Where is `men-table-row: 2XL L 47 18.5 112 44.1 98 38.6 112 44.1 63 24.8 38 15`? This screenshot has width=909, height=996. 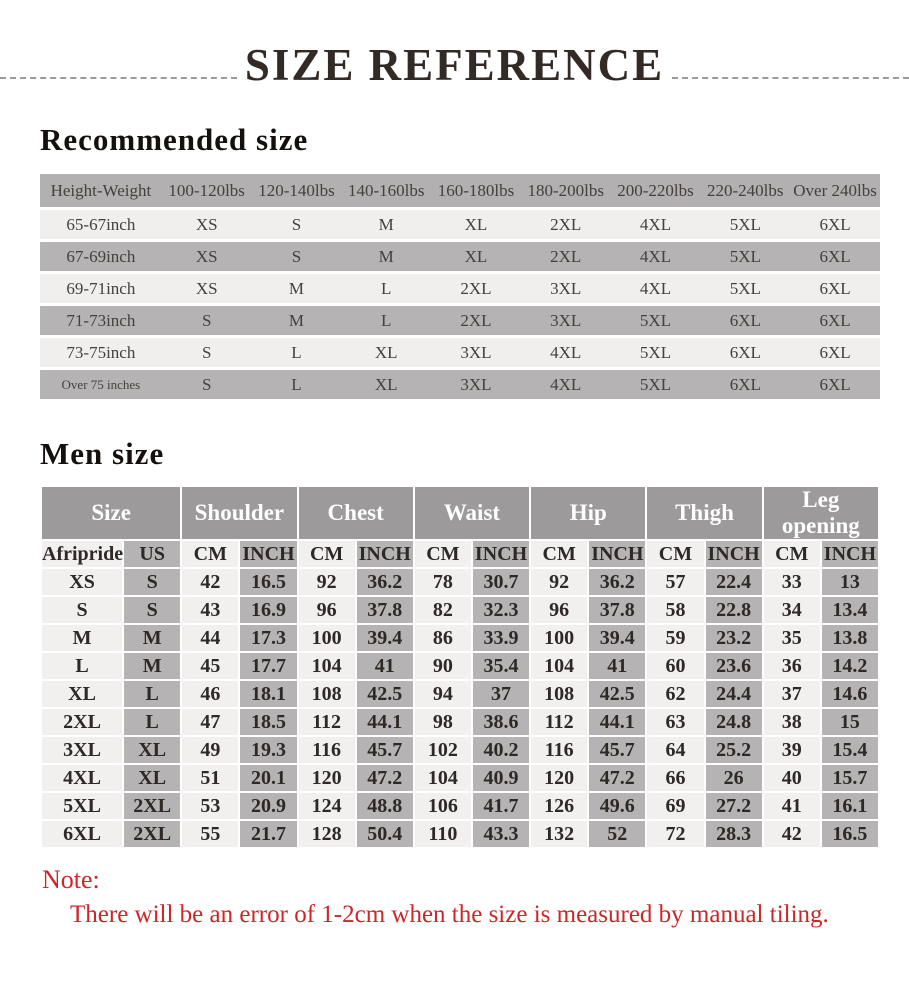
men-table-row: 2XL L 47 18.5 112 44.1 98 38.6 112 44.1 63 24.8 38 15 is located at coordinates (460, 722).